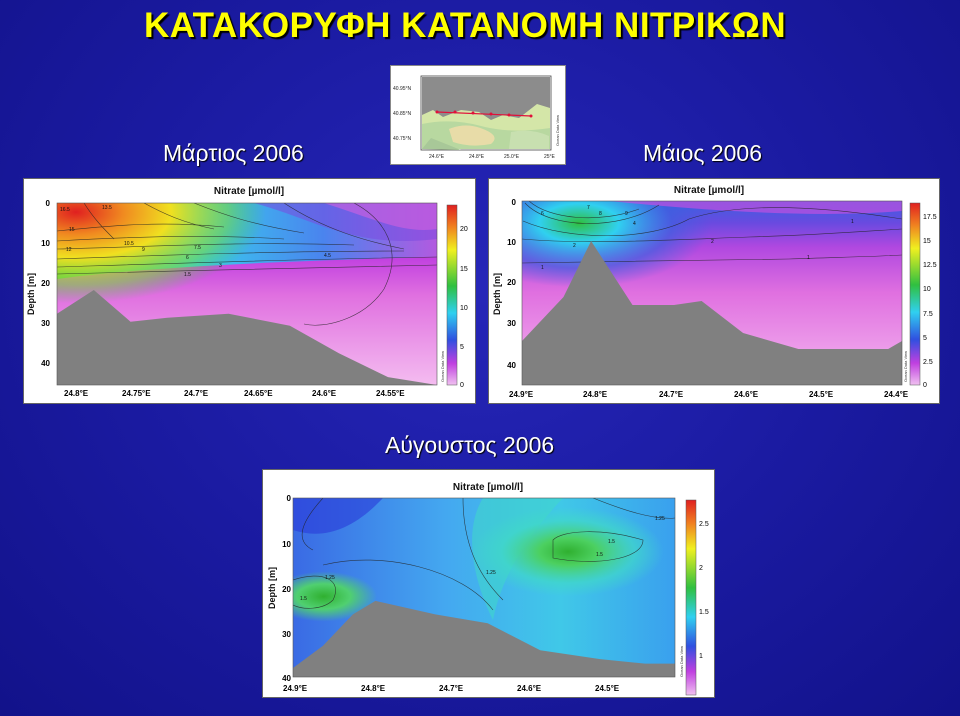 The width and height of the screenshot is (960, 716). What do you see at coordinates (197, 248) in the screenshot?
I see `contour-label: 7.5` at bounding box center [197, 248].